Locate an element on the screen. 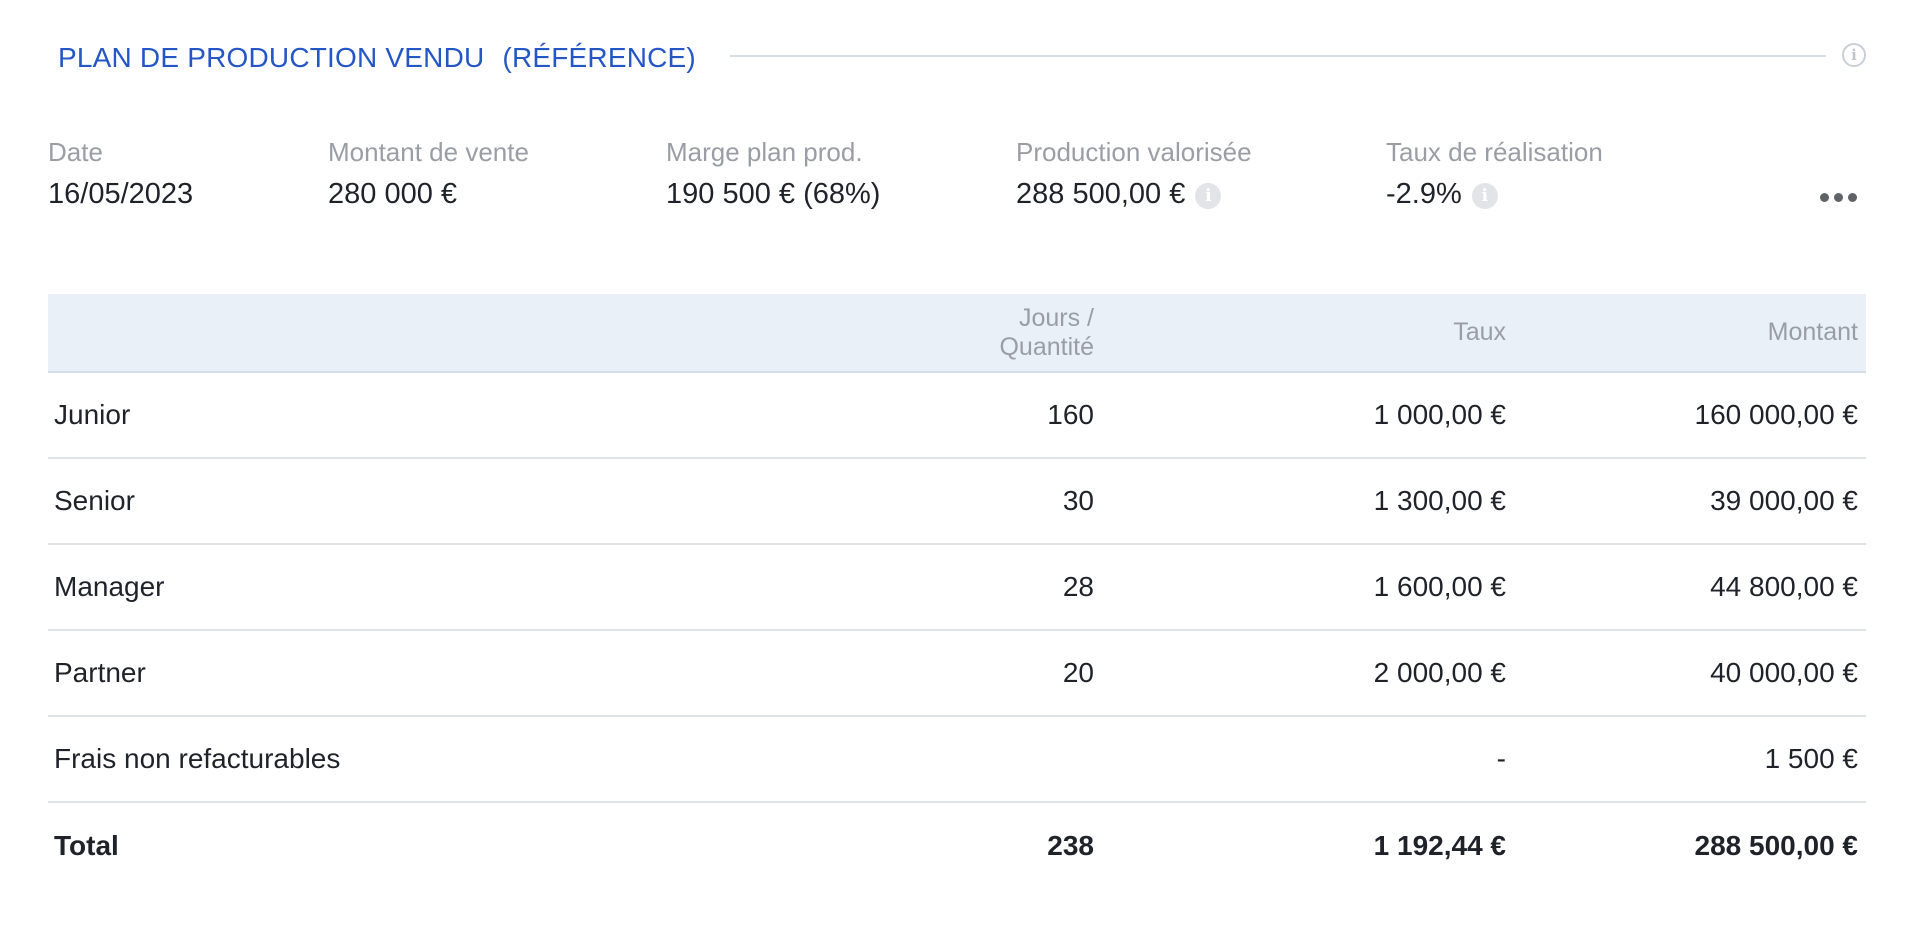  row-rate: 1 300,00 € is located at coordinates (1308, 501).